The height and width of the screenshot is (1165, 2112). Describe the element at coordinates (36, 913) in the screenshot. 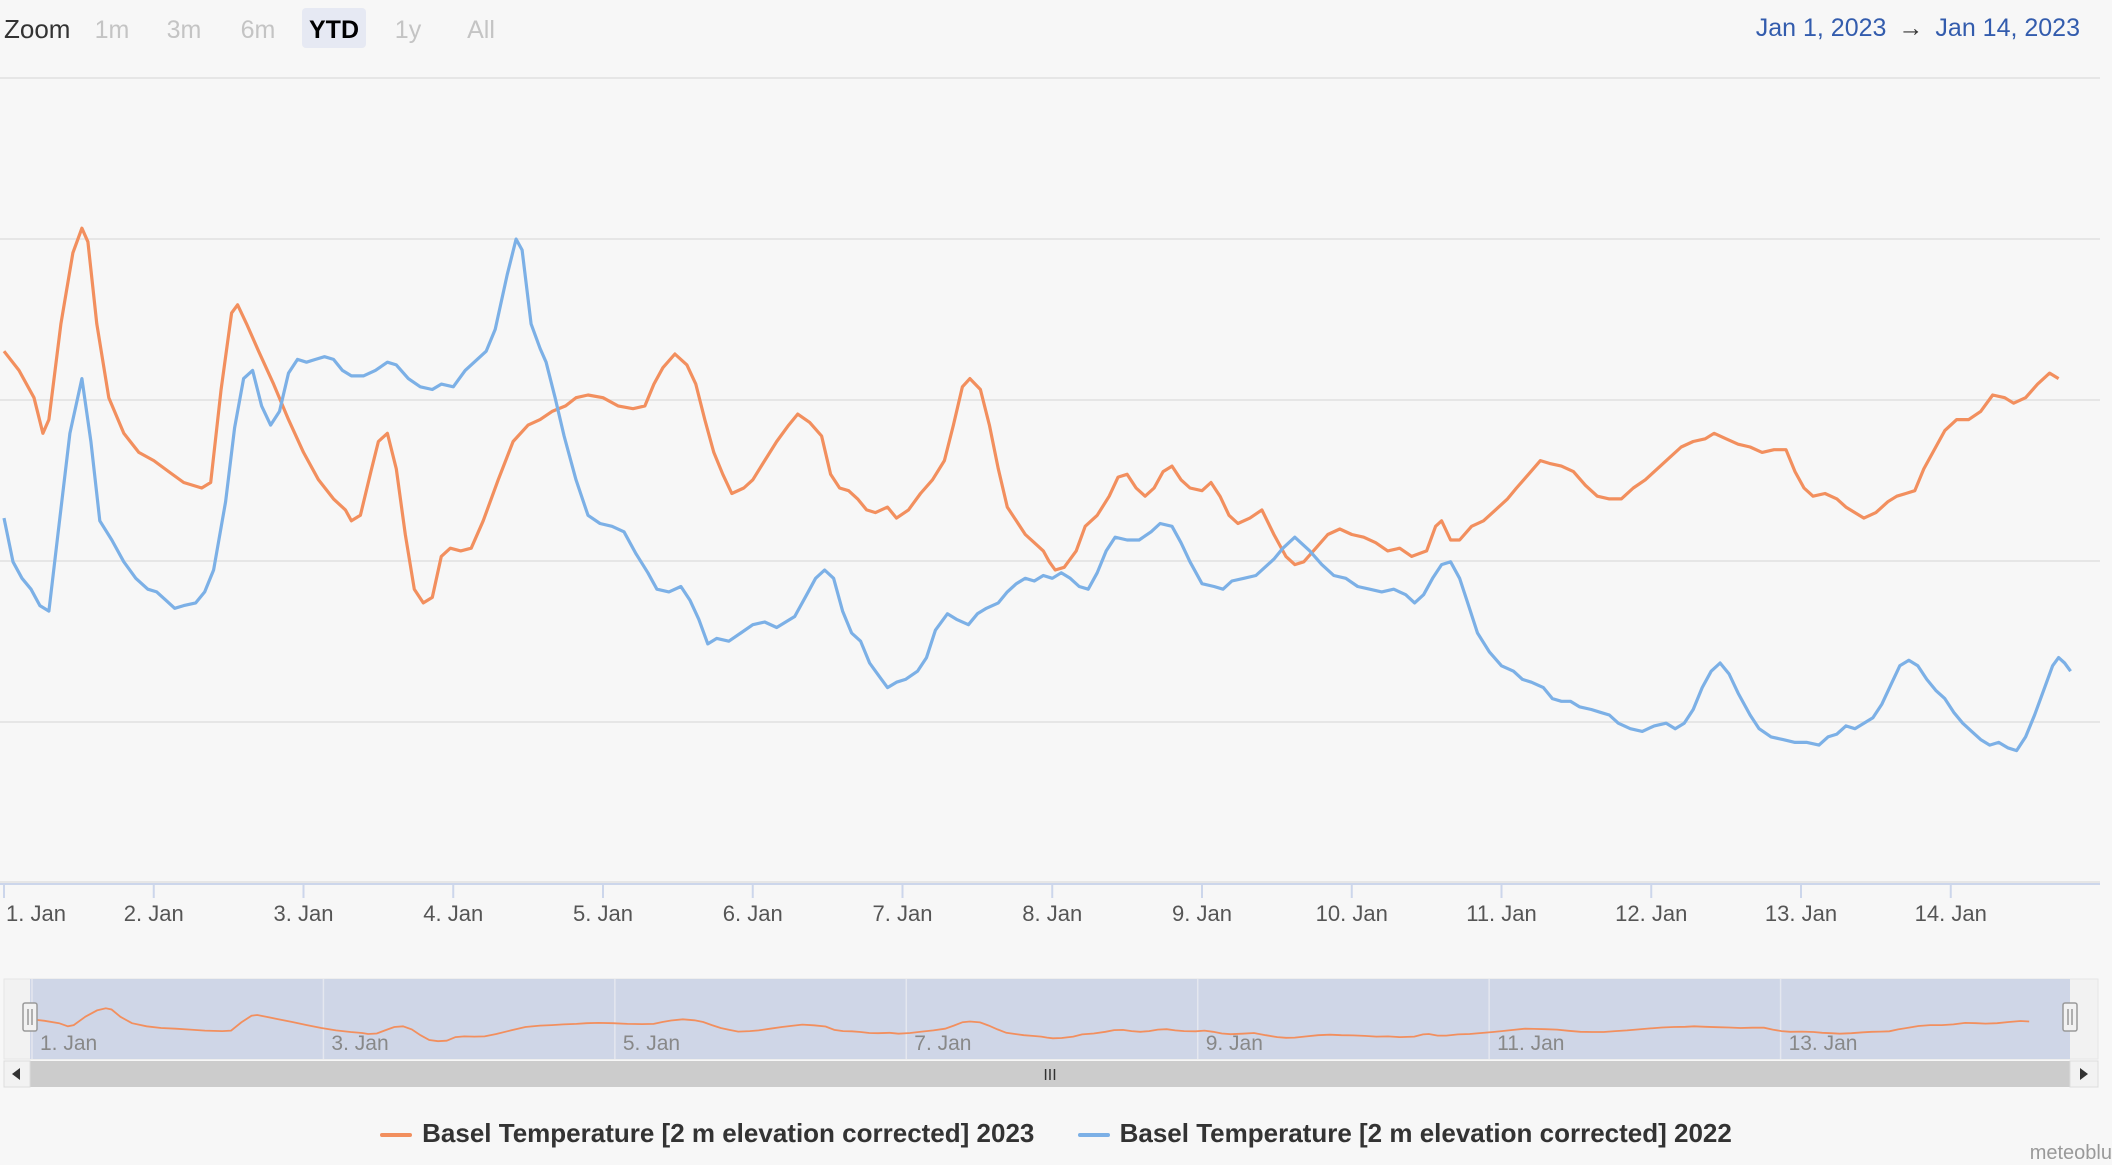

I see `x-tick-label: 1. Jan` at that location.